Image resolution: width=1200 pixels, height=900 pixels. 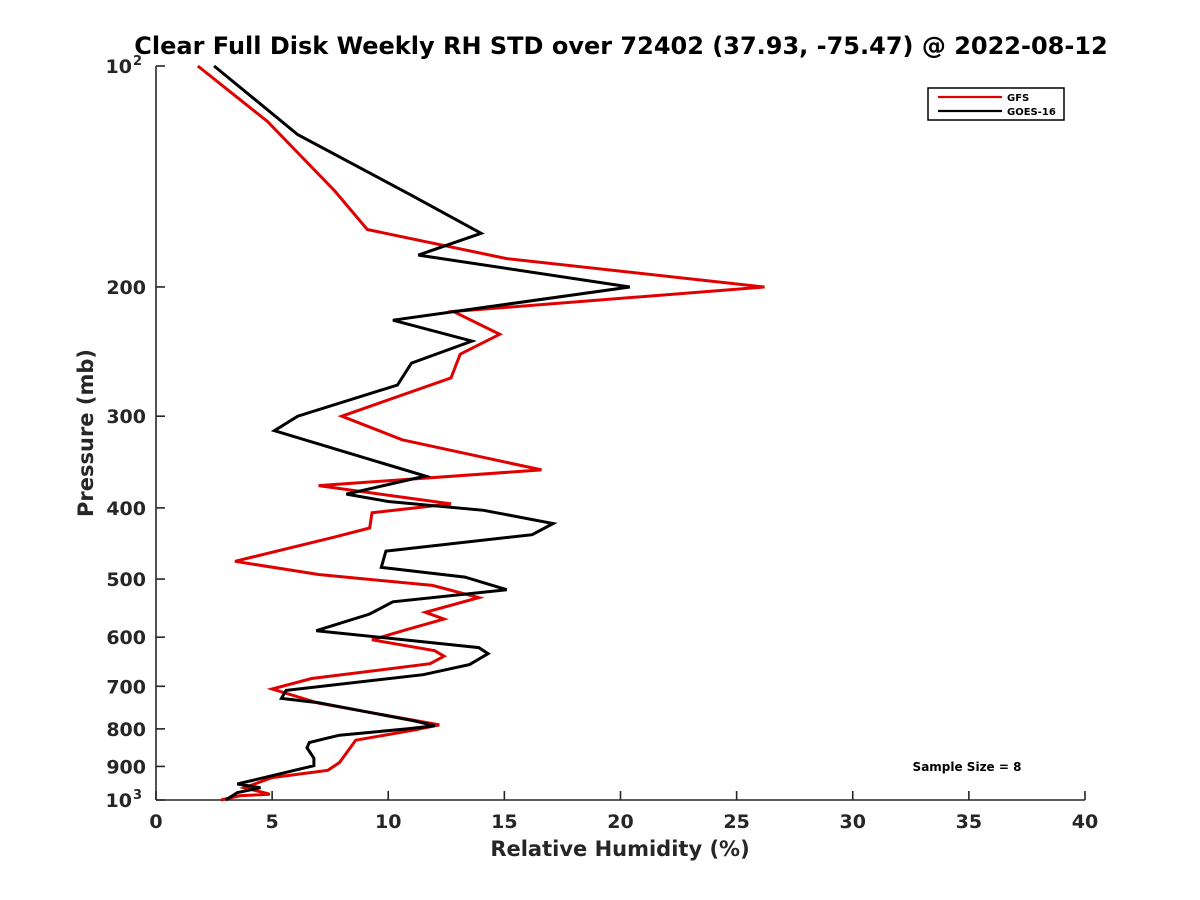 What do you see at coordinates (1085, 822) in the screenshot?
I see `x-tick-label: 40` at bounding box center [1085, 822].